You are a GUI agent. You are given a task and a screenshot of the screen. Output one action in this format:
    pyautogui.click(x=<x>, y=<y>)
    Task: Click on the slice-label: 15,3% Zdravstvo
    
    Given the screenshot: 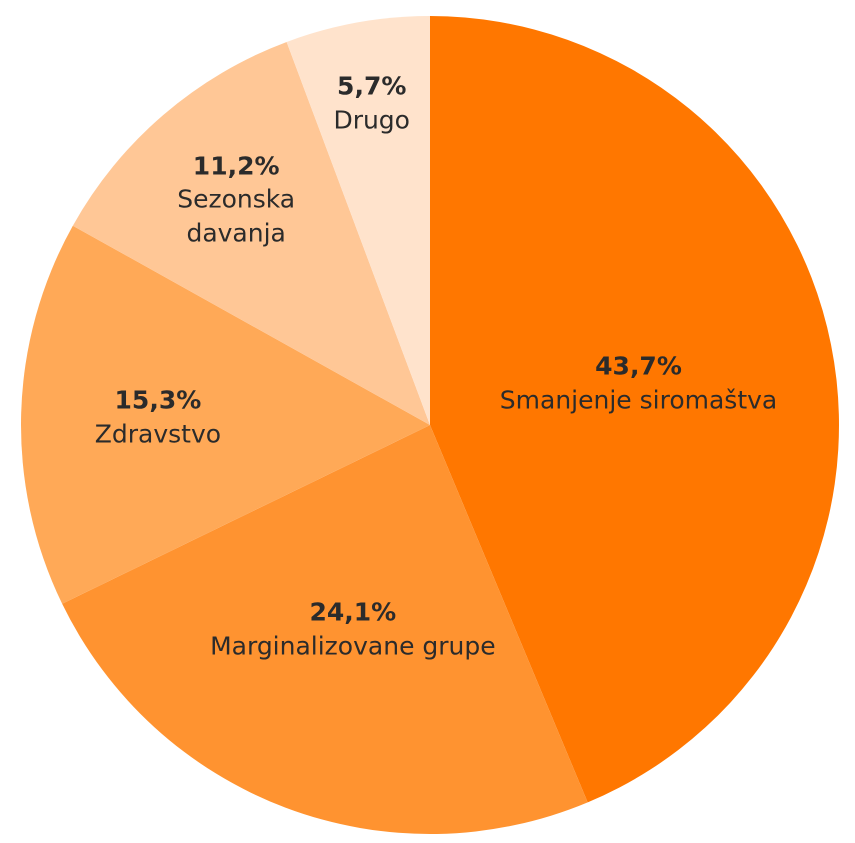 What is the action you would take?
    pyautogui.click(x=158, y=418)
    